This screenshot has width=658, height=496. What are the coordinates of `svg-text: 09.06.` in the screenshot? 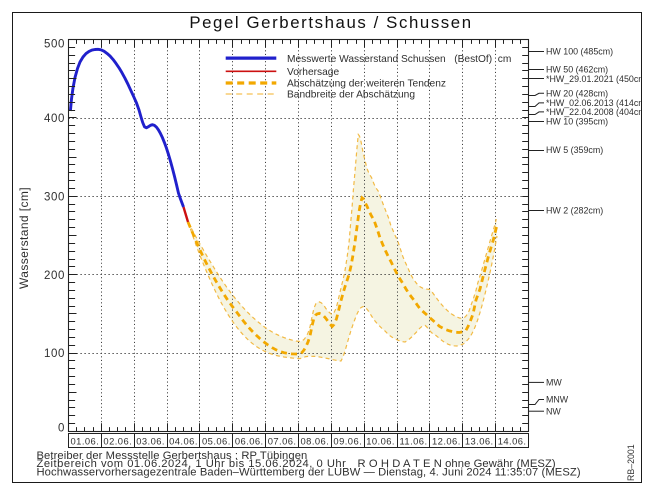 It's located at (347, 441).